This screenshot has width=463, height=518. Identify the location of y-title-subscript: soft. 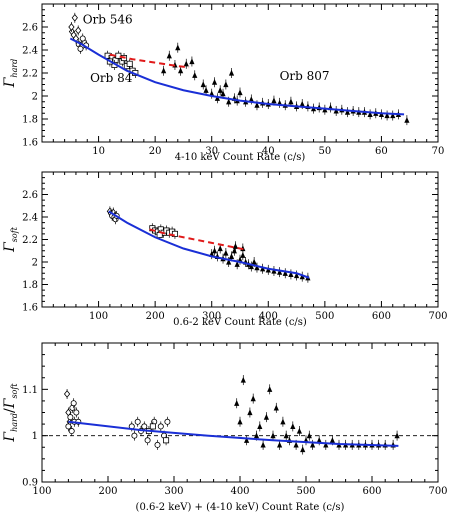
(14, 234).